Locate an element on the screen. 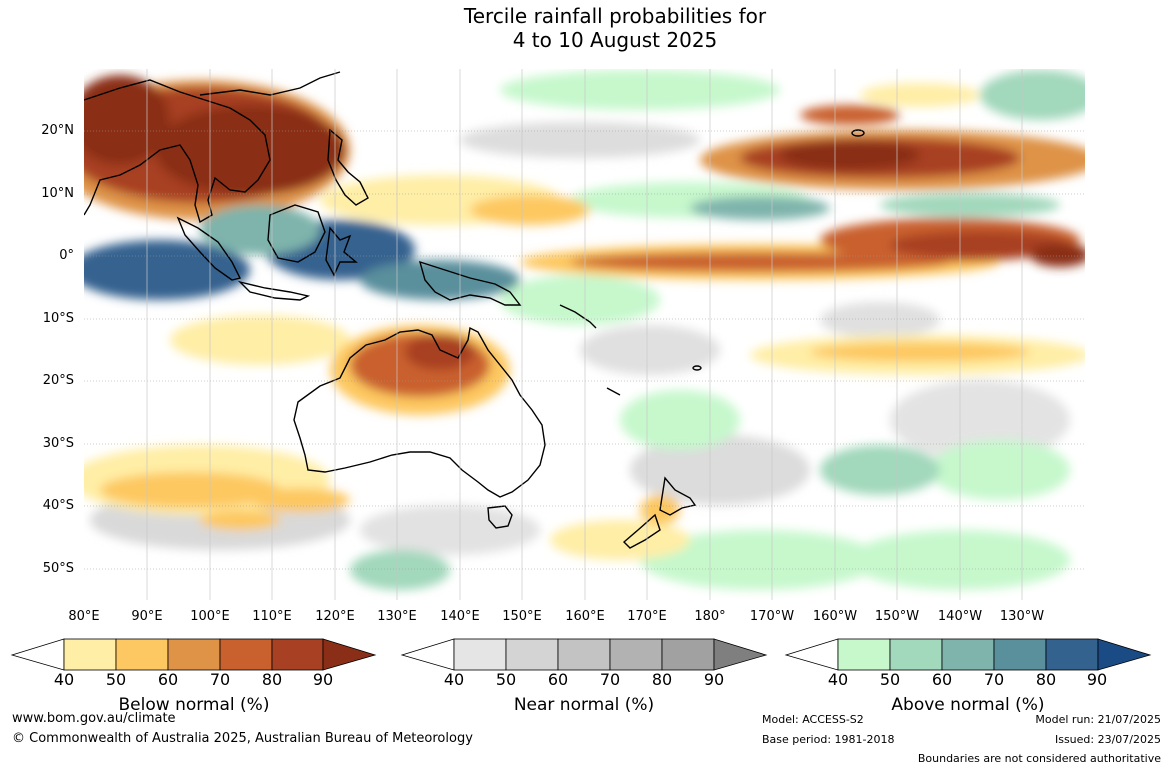 The height and width of the screenshot is (770, 1173). title-line-2: 4 to 10 August 2025 is located at coordinates (615, 40).